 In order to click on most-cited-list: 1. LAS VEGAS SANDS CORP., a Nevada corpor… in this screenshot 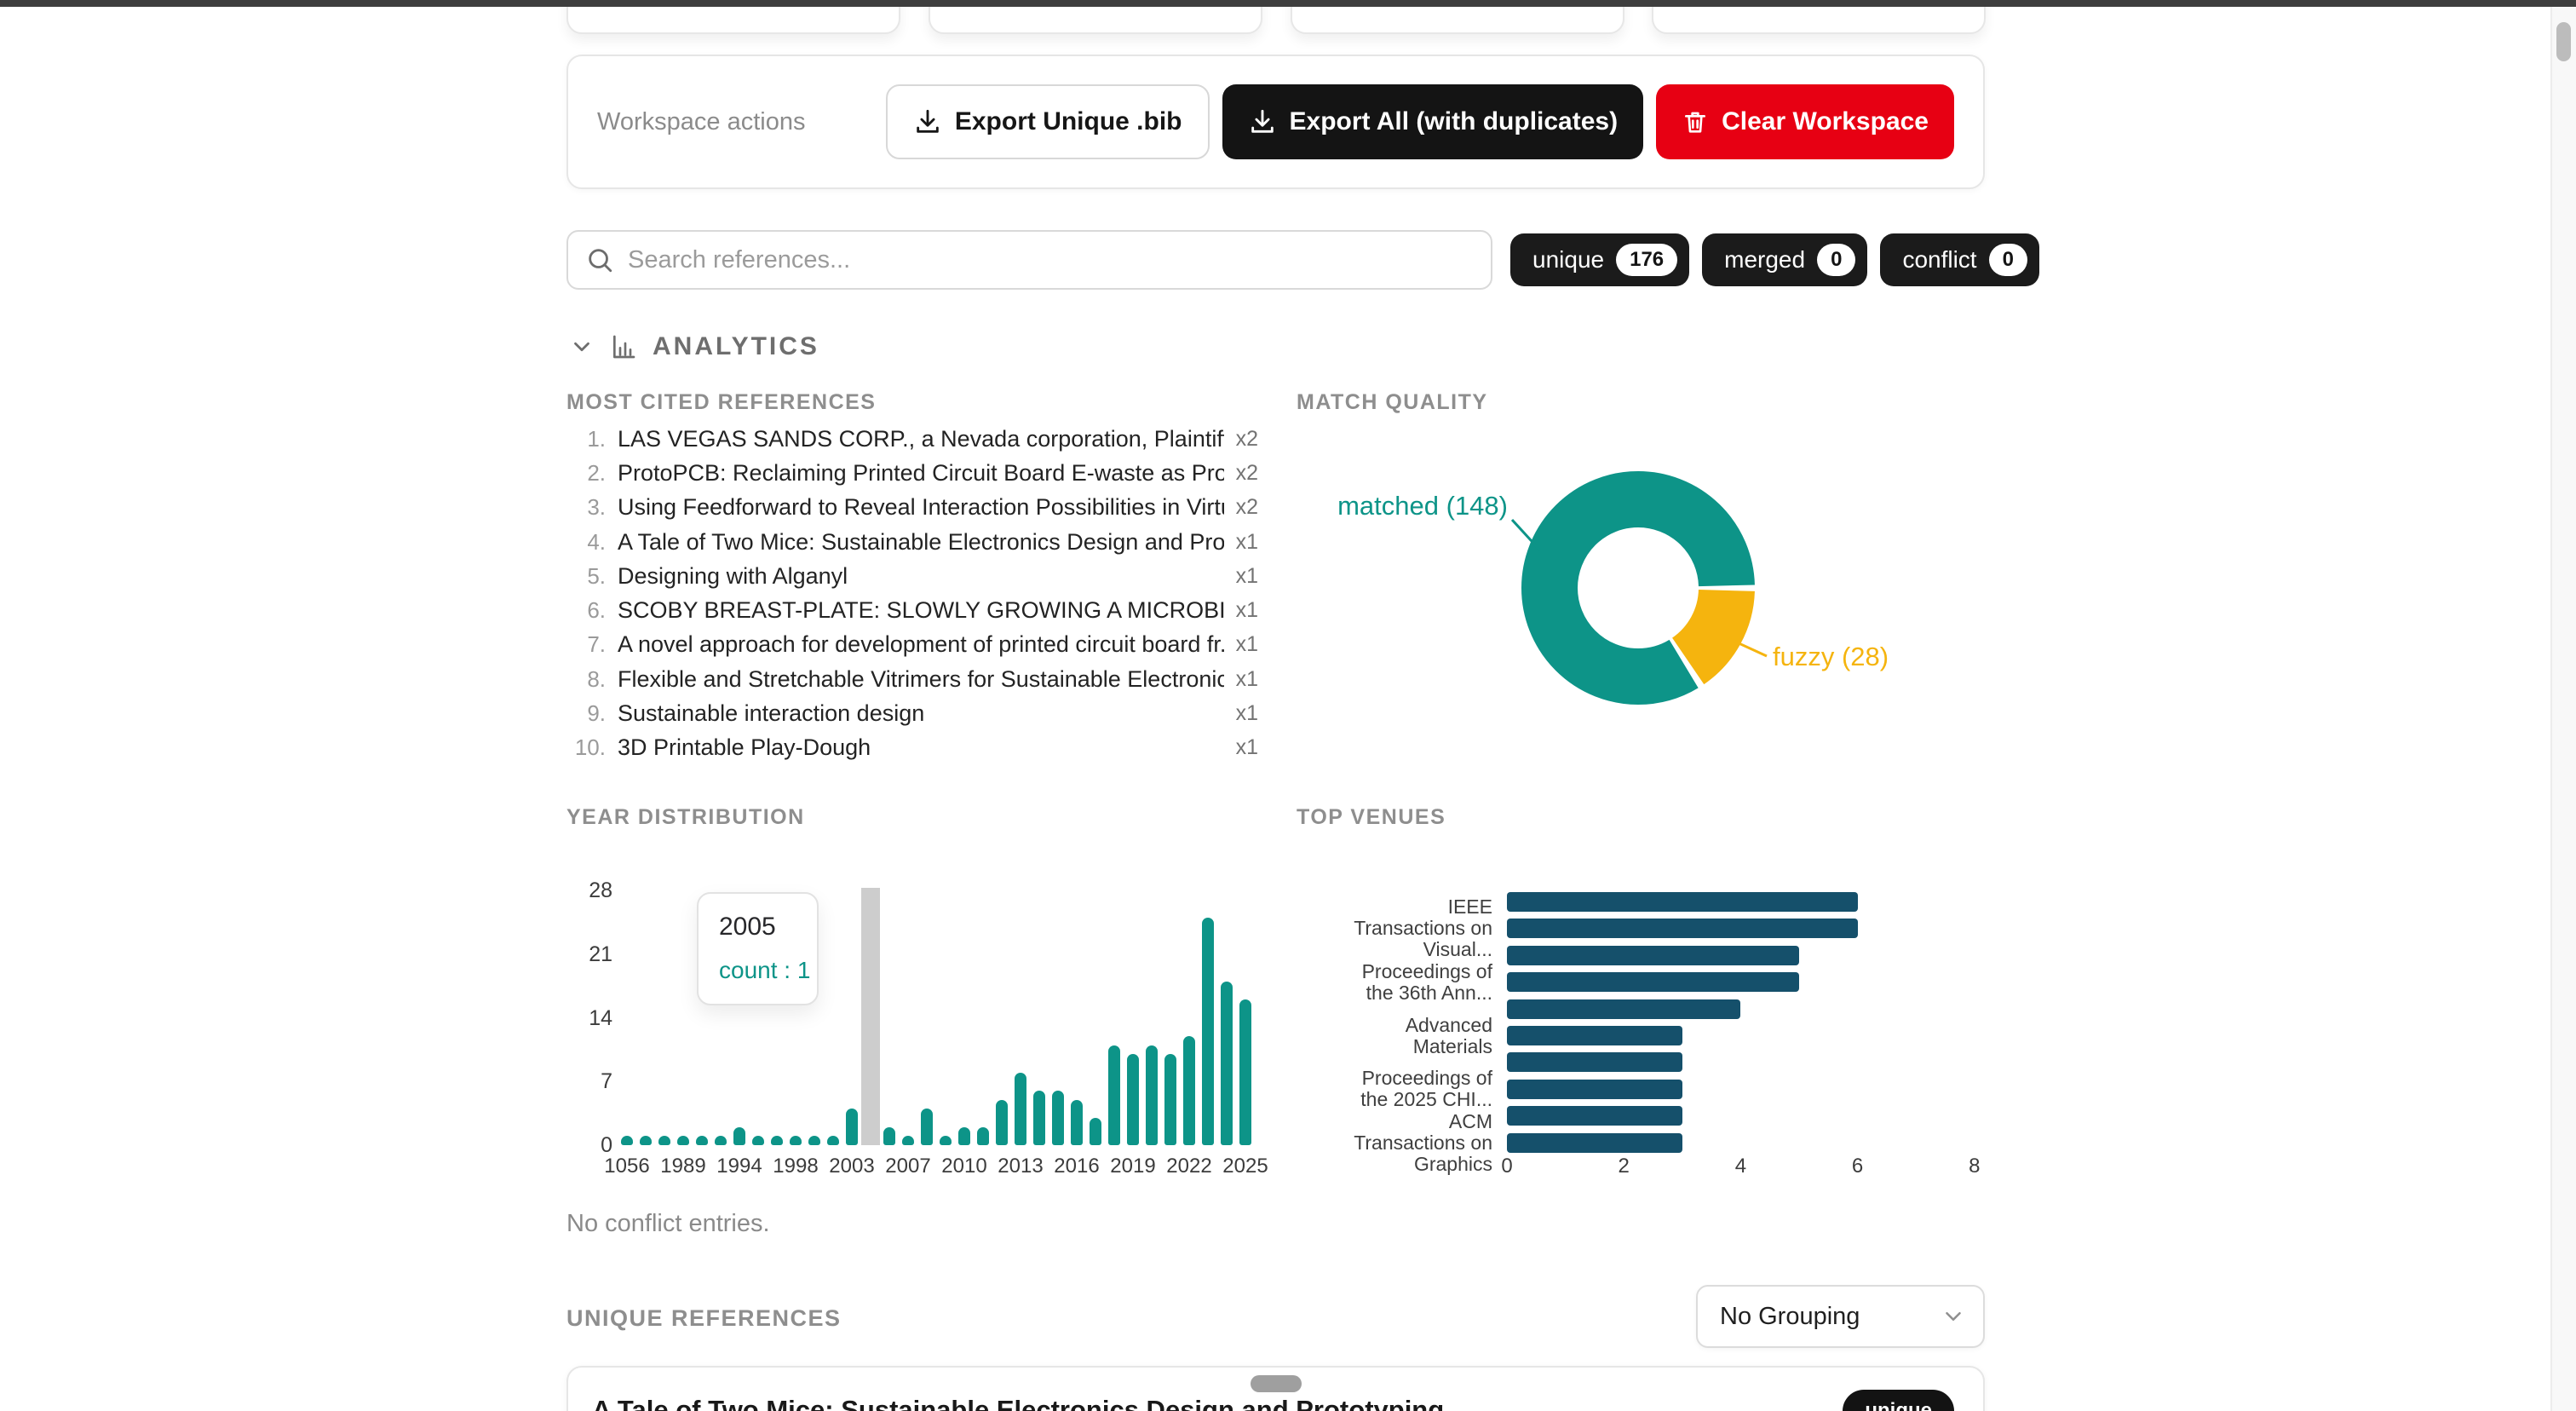, I will do `click(912, 593)`.